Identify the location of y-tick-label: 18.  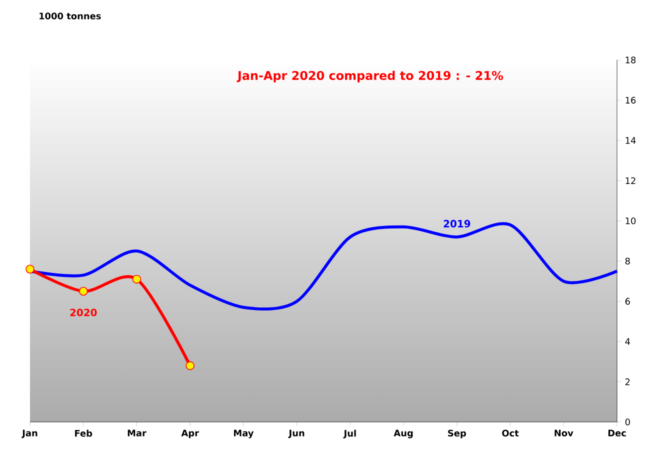
(631, 60).